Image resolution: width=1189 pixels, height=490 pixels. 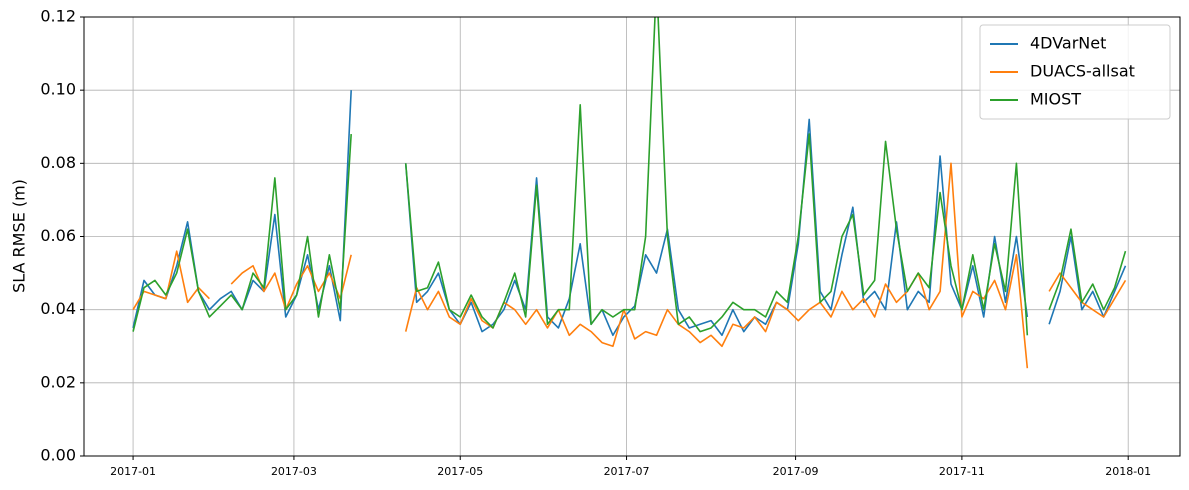 I want to click on y-tick-label: 0.08, so click(x=58, y=162).